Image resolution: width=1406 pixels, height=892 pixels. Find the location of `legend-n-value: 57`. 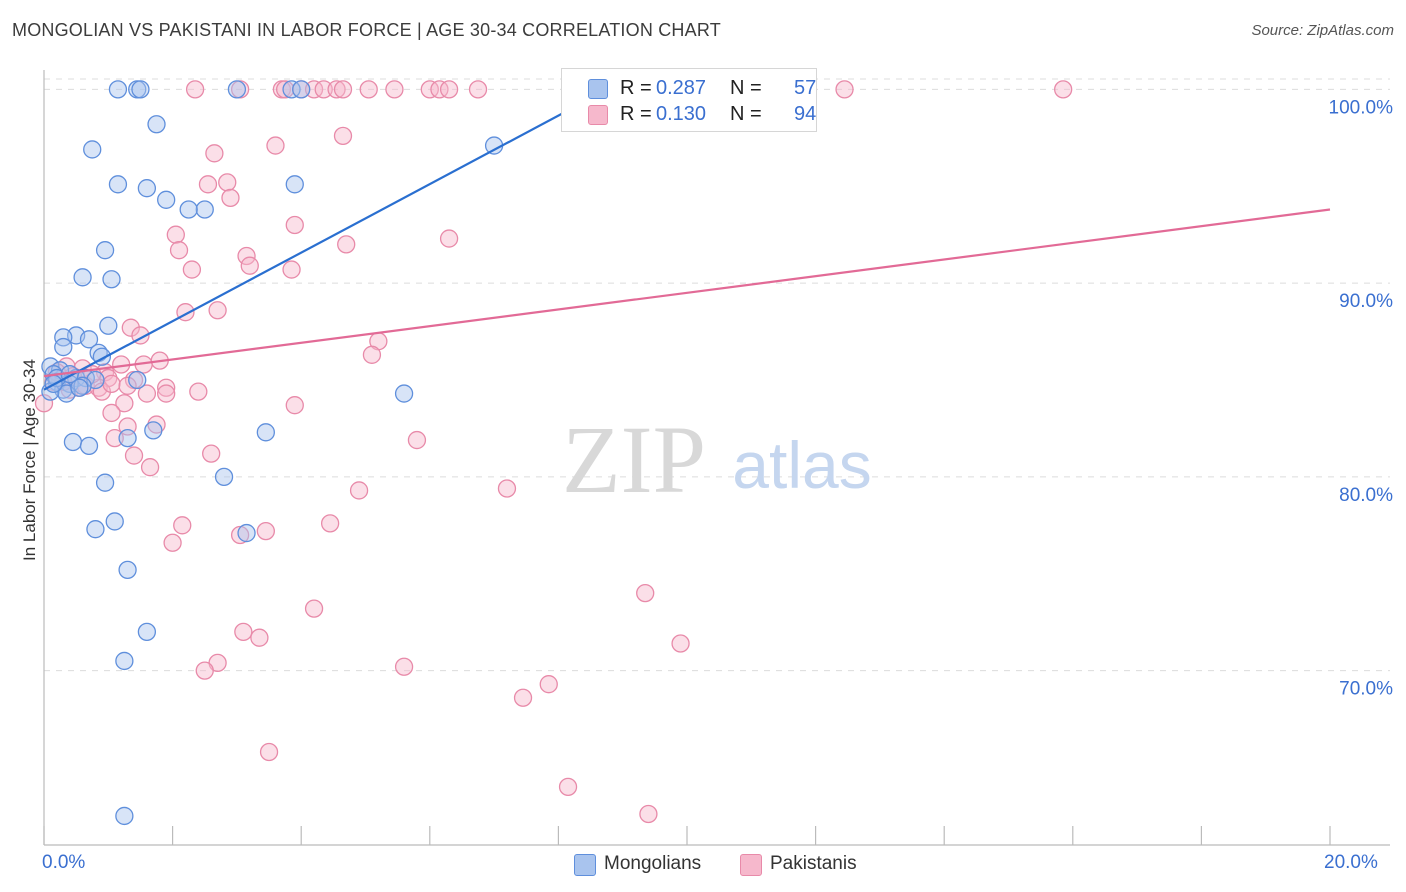

legend-n-value: 57 is located at coordinates (805, 88).